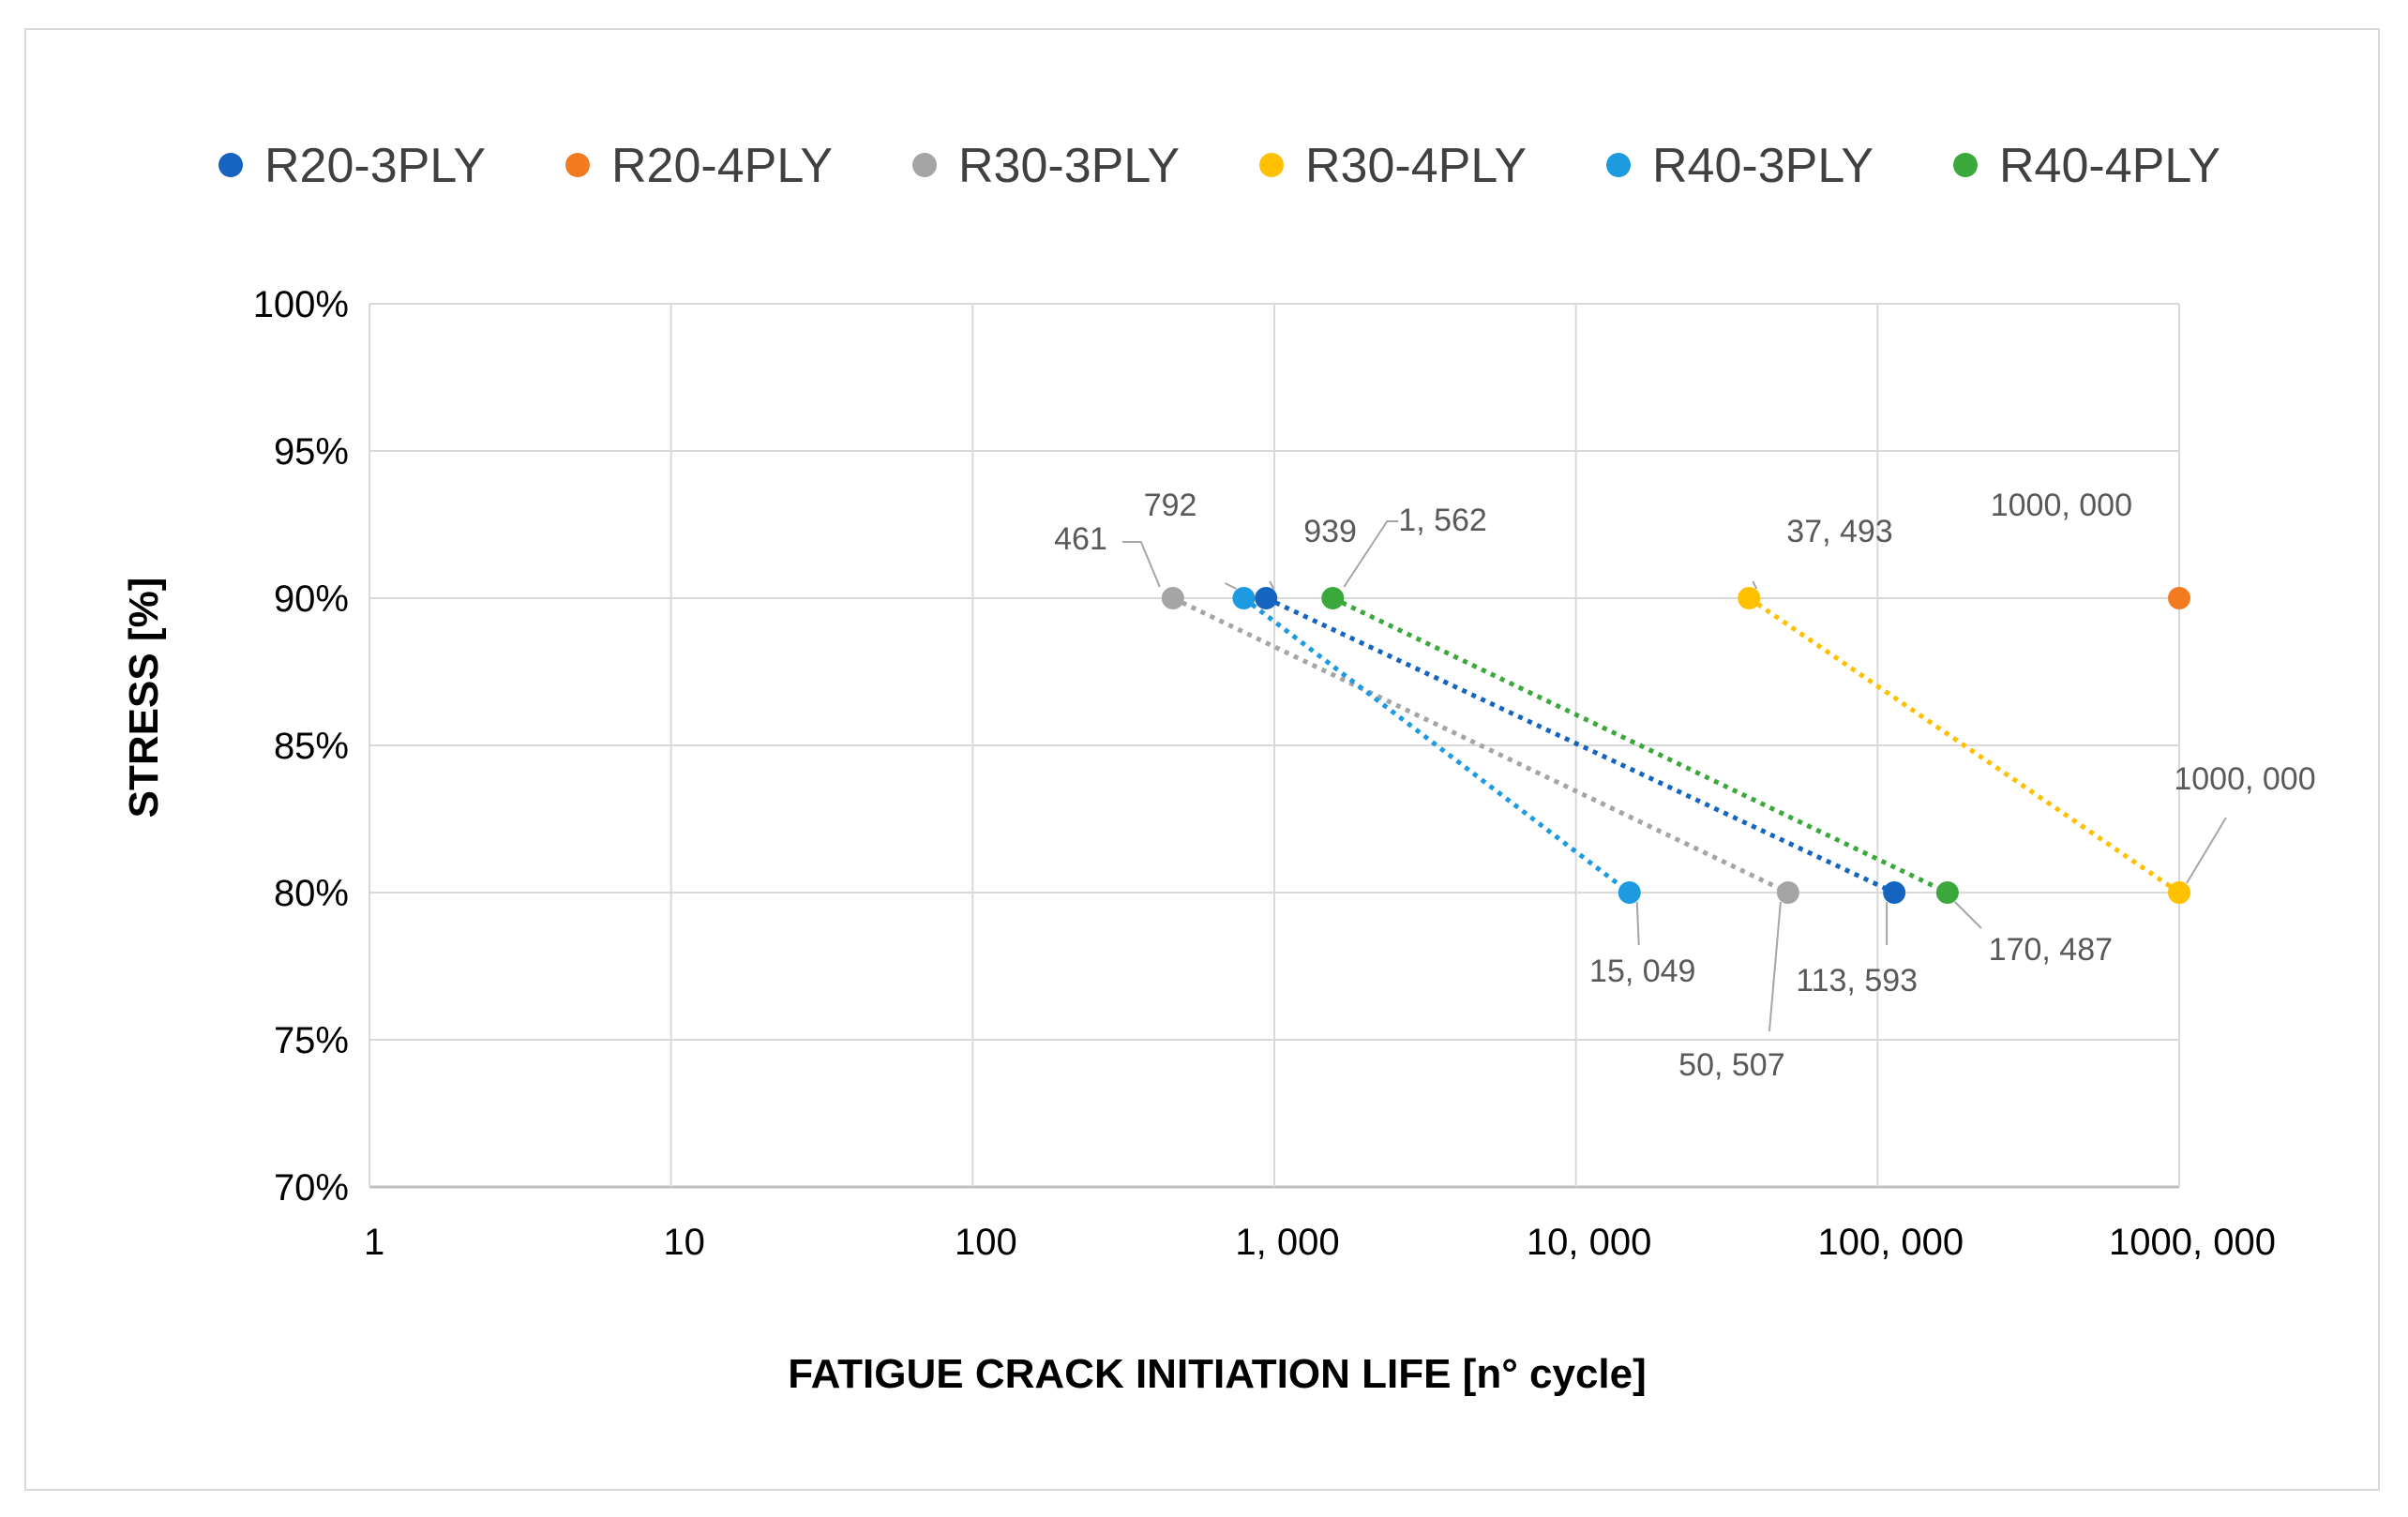 The height and width of the screenshot is (1517, 2408). What do you see at coordinates (374, 1242) in the screenshot?
I see `x-tick-label-1: 1` at bounding box center [374, 1242].